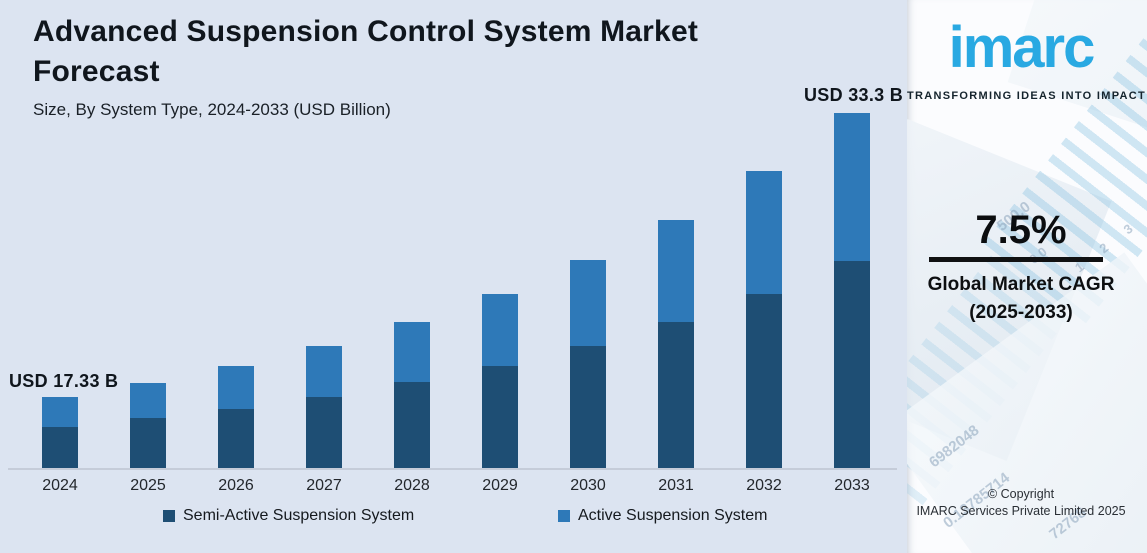 This screenshot has width=1147, height=553. Describe the element at coordinates (148, 443) in the screenshot. I see `bar-2025-semi-active` at that location.